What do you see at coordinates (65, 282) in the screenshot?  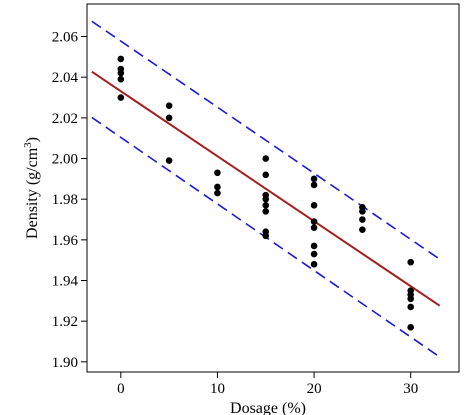 I see `y-tick-label: 1.94` at bounding box center [65, 282].